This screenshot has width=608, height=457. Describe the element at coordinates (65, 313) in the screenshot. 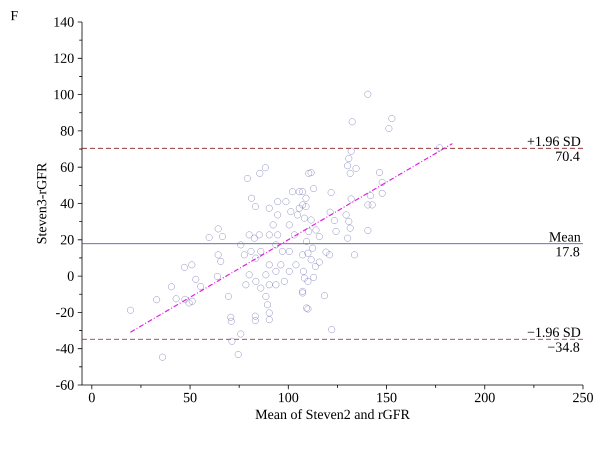

I see `y-tick-label: -20` at that location.